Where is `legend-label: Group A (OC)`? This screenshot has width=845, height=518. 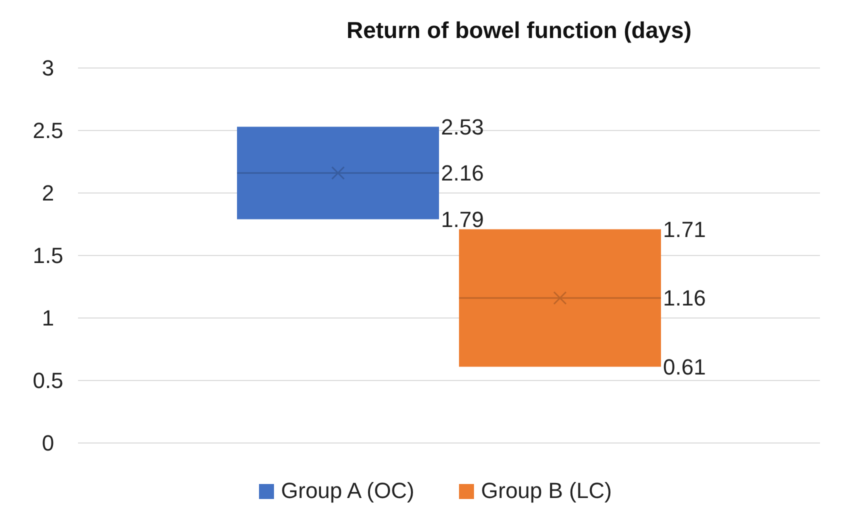
legend-label: Group A (OC) is located at coordinates (347, 490).